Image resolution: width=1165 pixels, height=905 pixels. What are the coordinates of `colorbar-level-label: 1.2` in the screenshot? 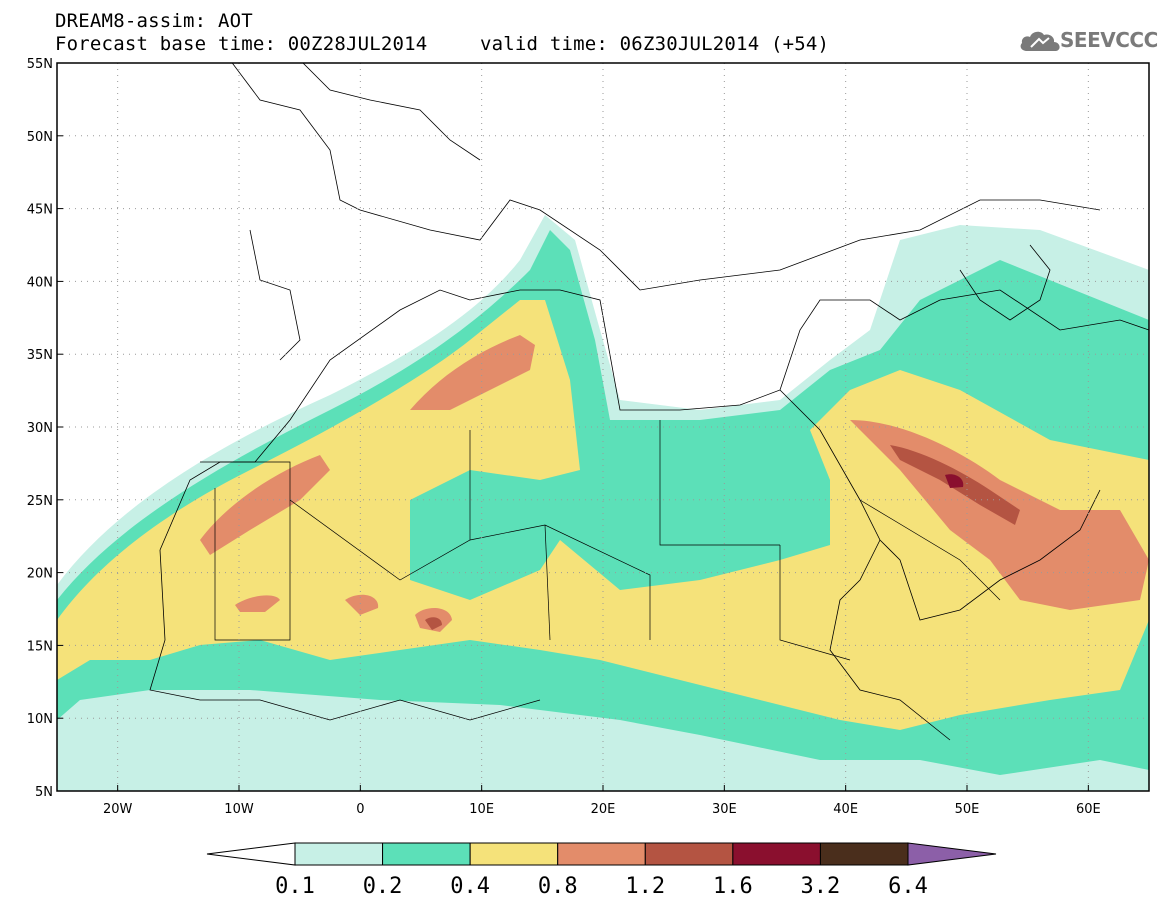 It's located at (645, 886).